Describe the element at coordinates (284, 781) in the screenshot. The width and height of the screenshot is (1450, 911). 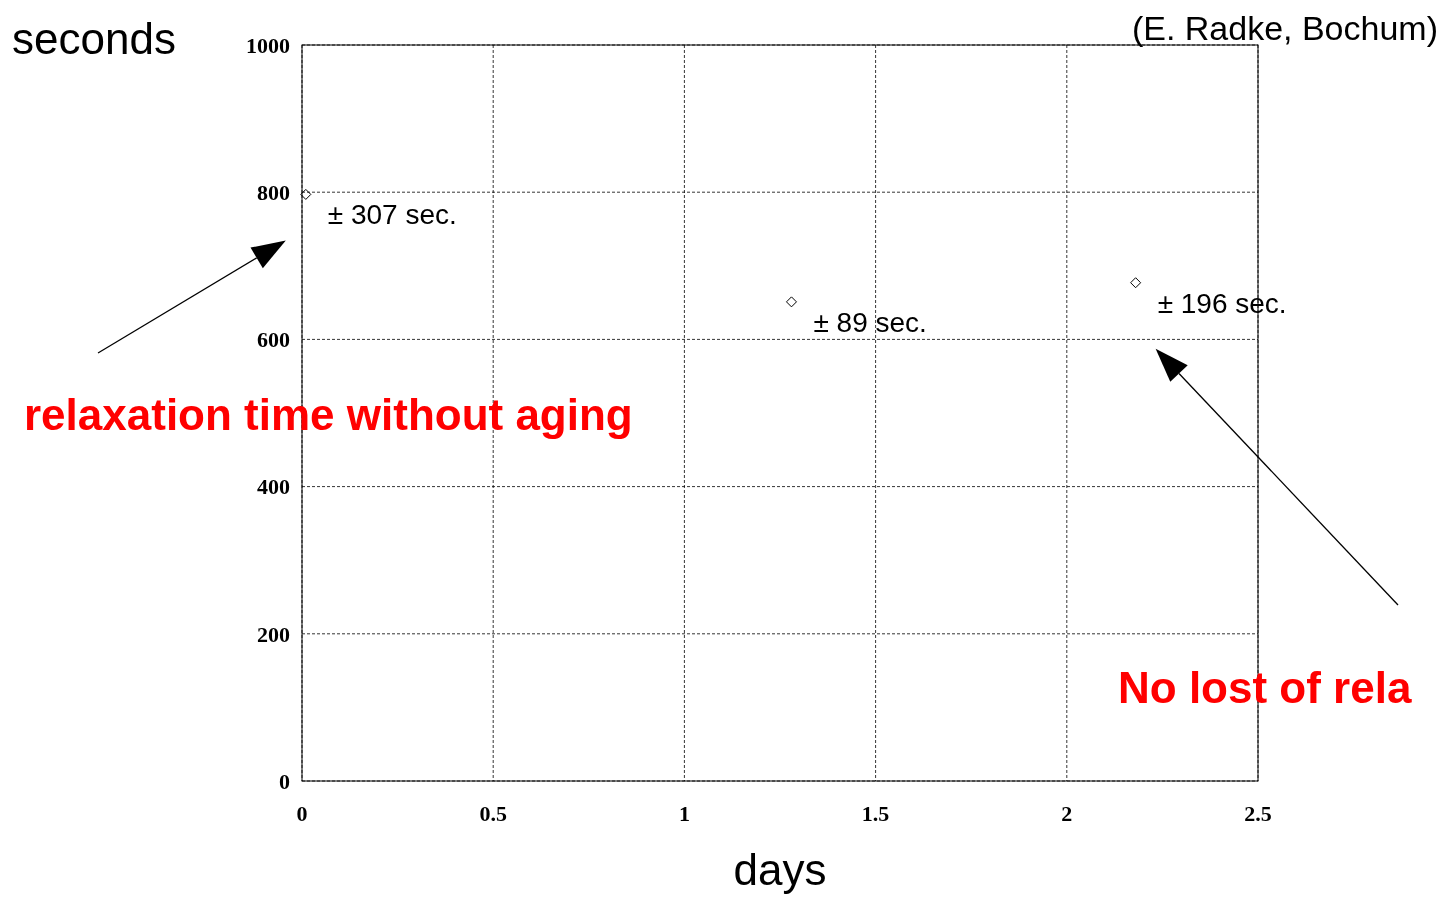
I see `y-tick-label: 0` at that location.